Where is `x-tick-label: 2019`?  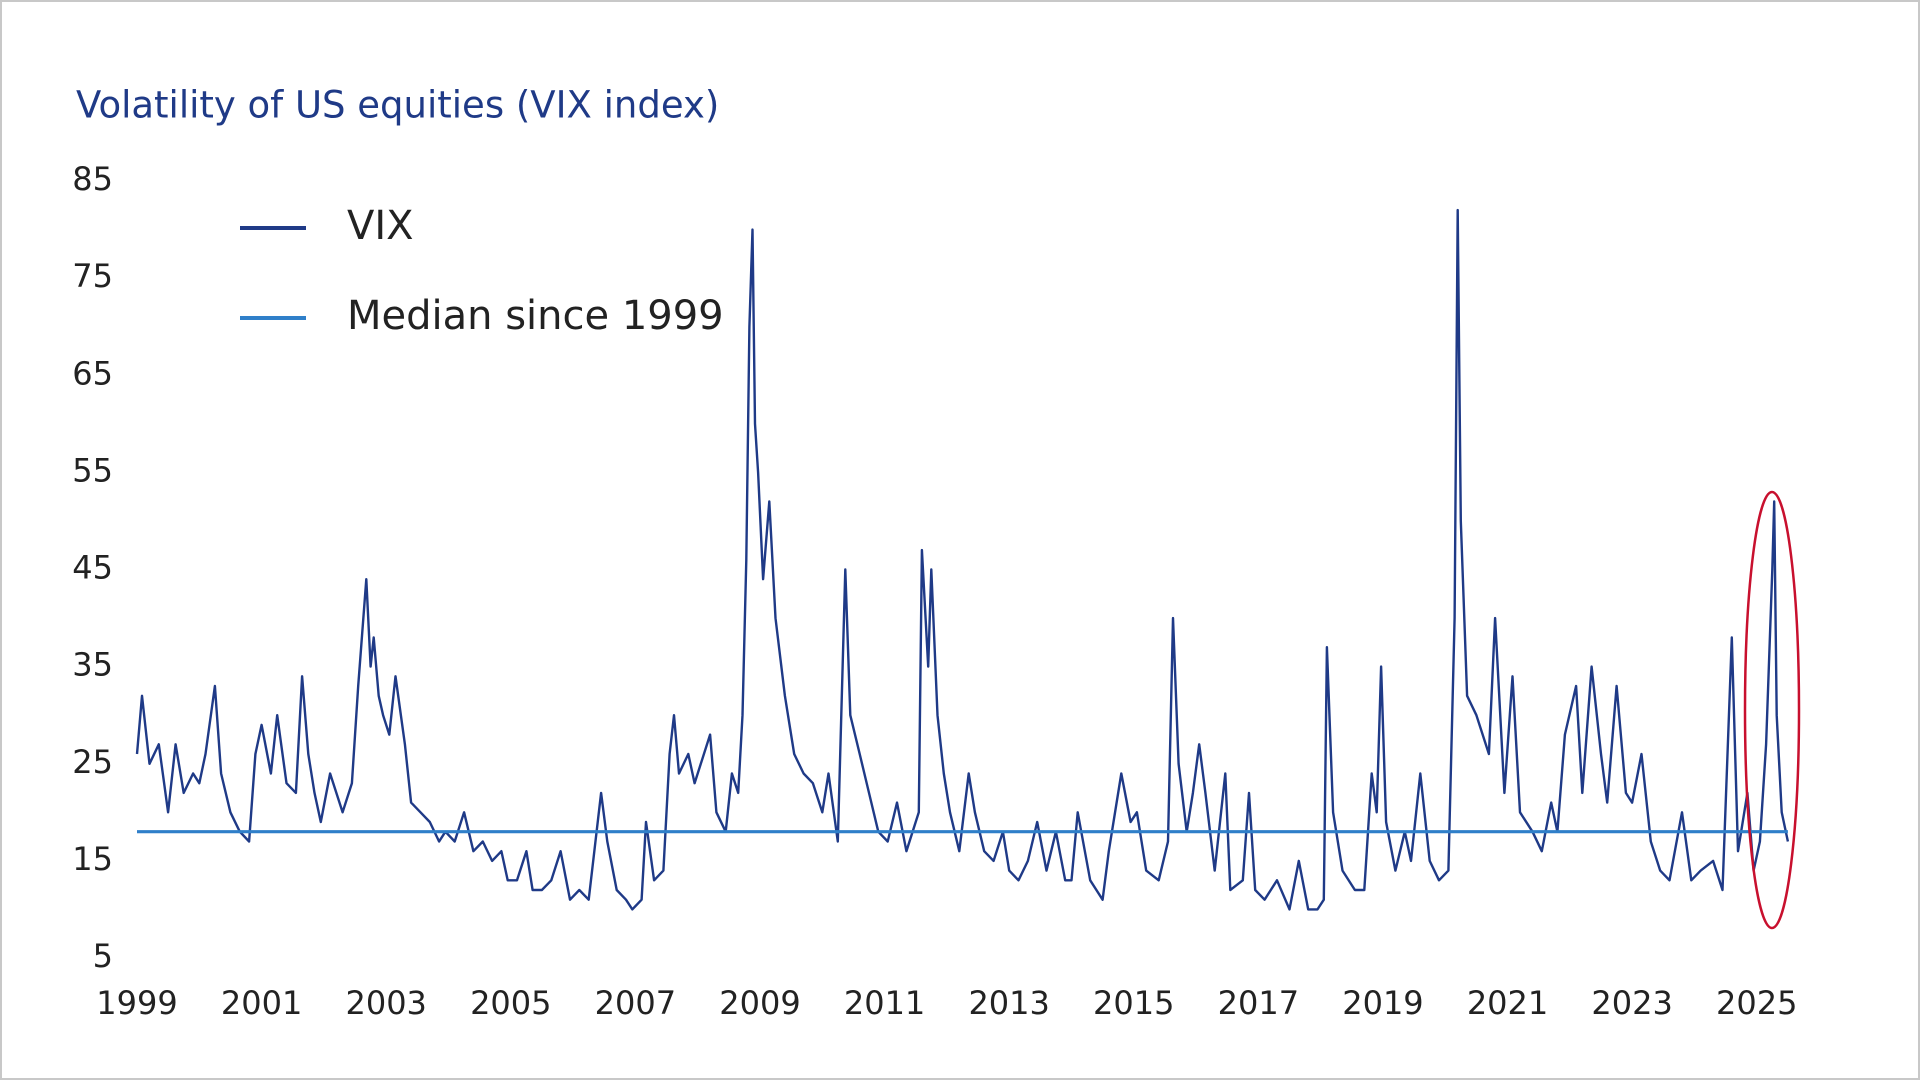
x-tick-label: 2019 is located at coordinates (1382, 1003).